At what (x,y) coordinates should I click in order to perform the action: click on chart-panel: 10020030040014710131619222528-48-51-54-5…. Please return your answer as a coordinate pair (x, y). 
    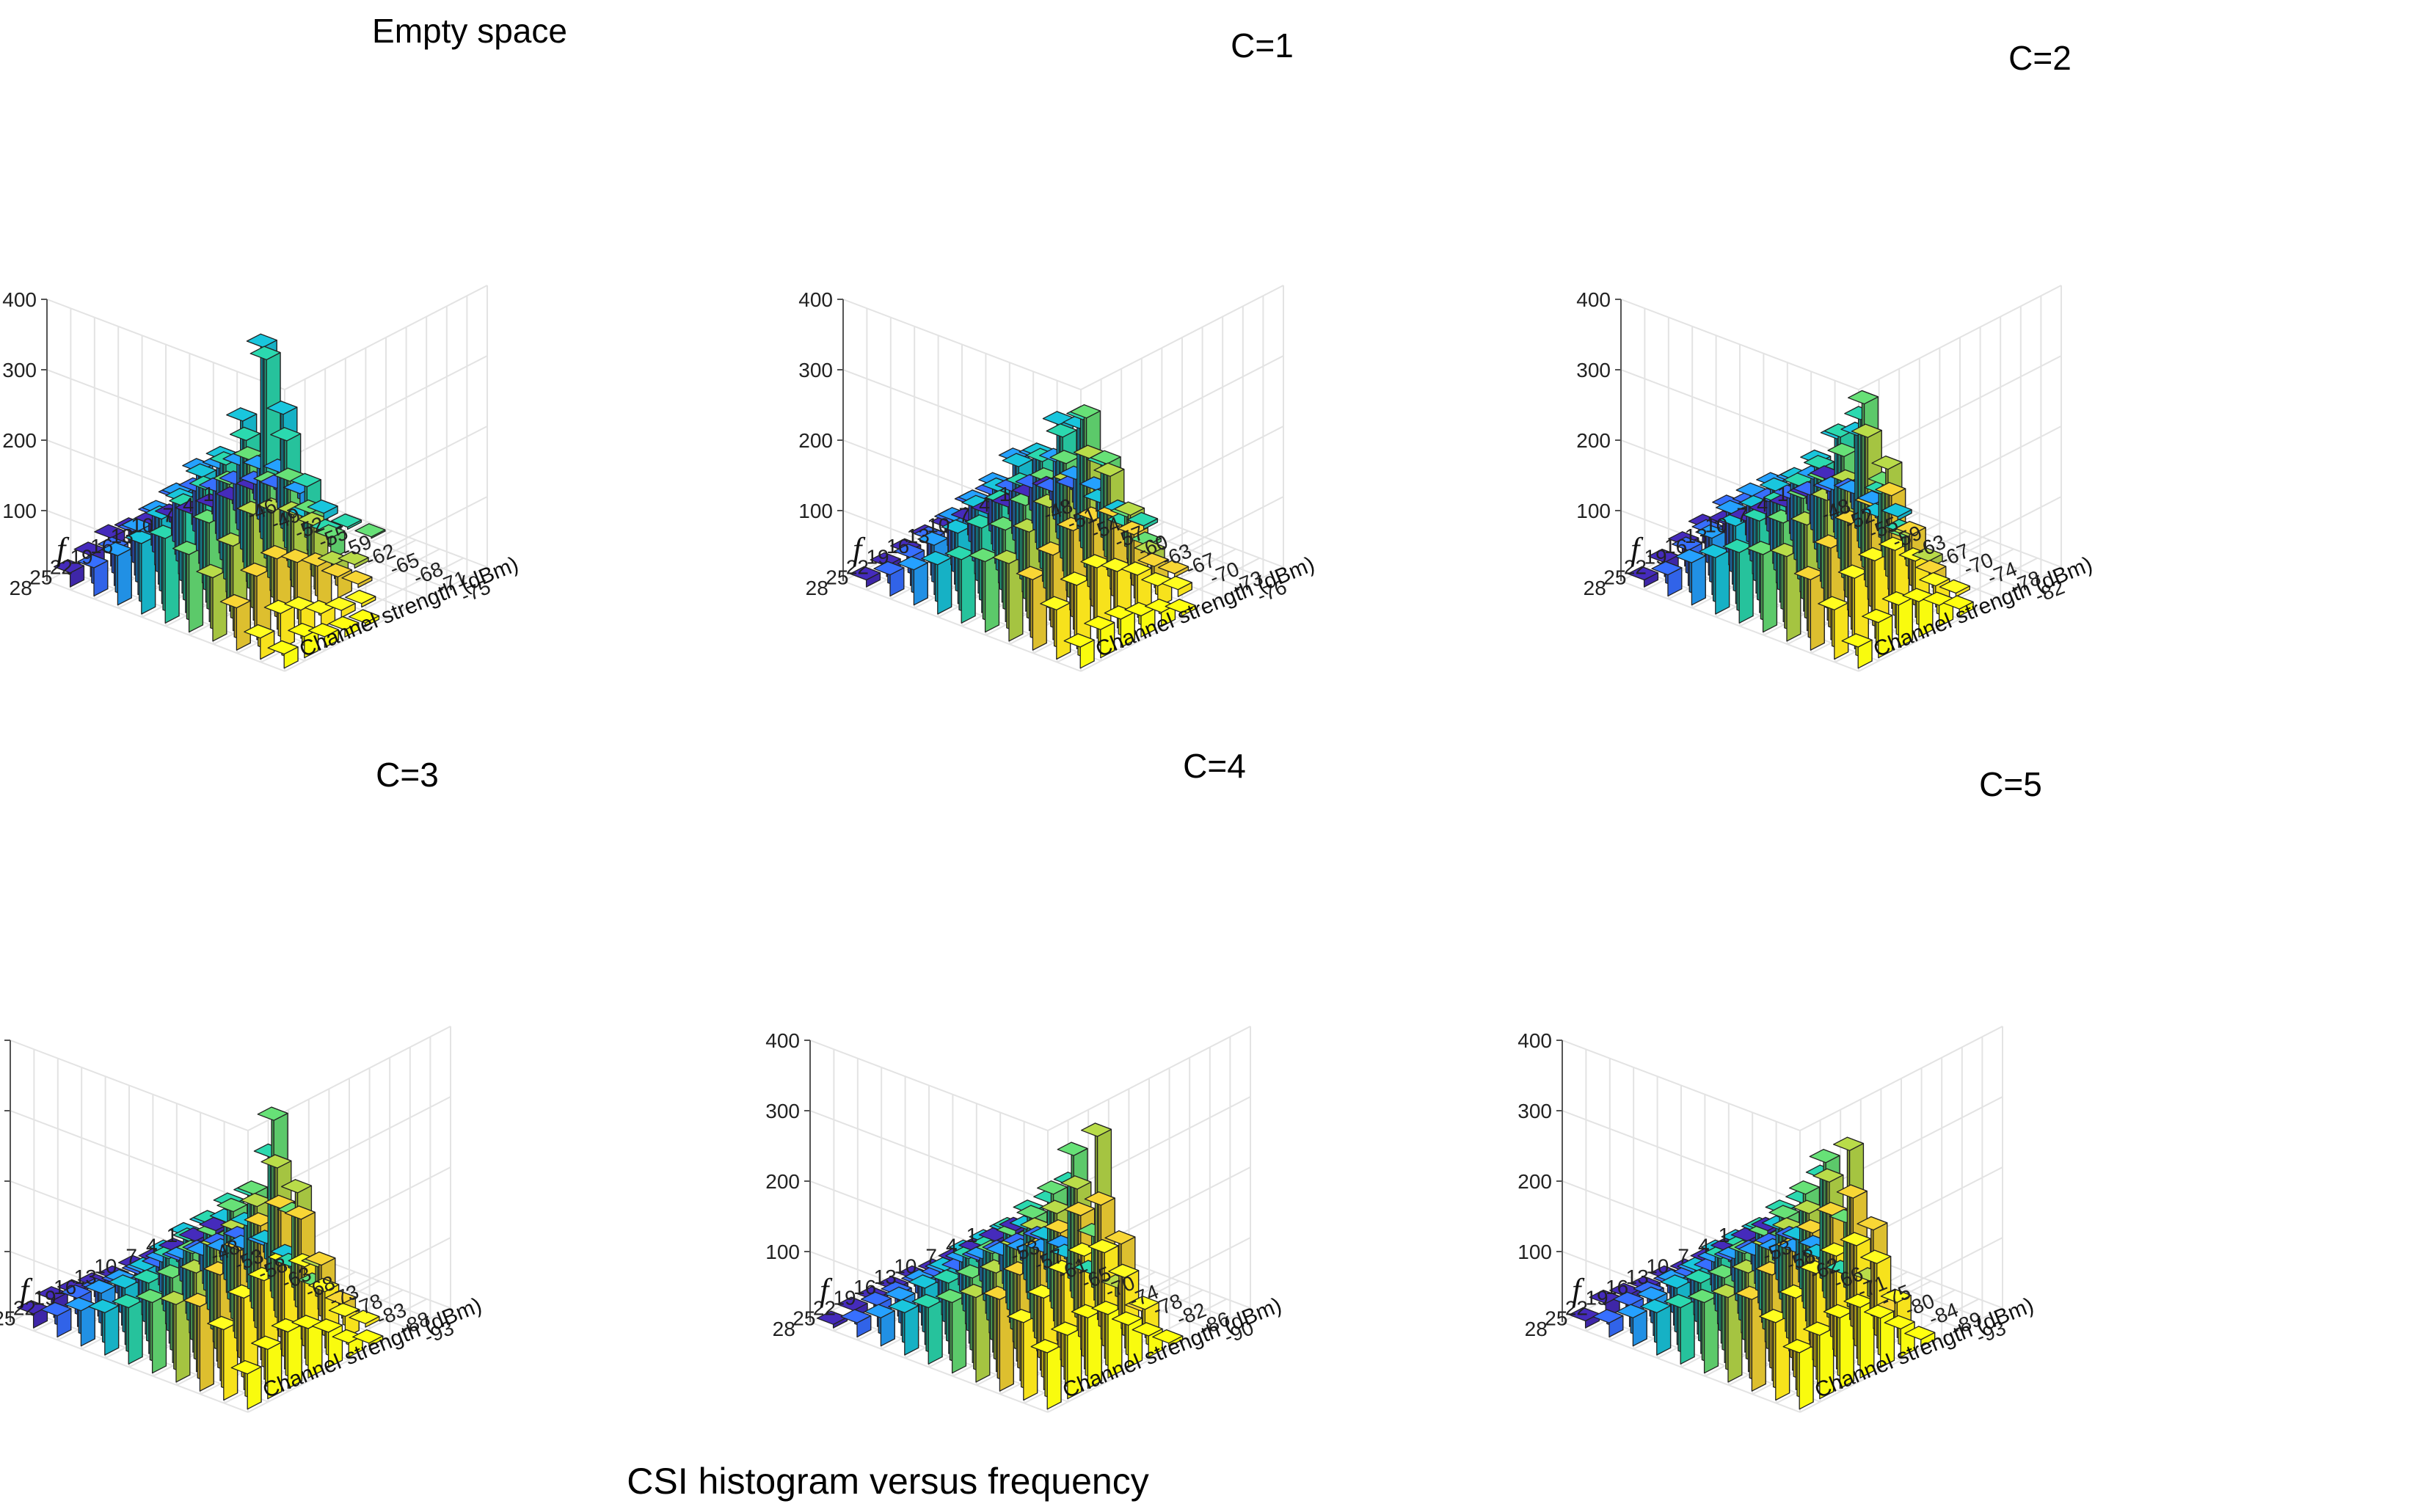
    Looking at the image, I should click on (1058, 479).